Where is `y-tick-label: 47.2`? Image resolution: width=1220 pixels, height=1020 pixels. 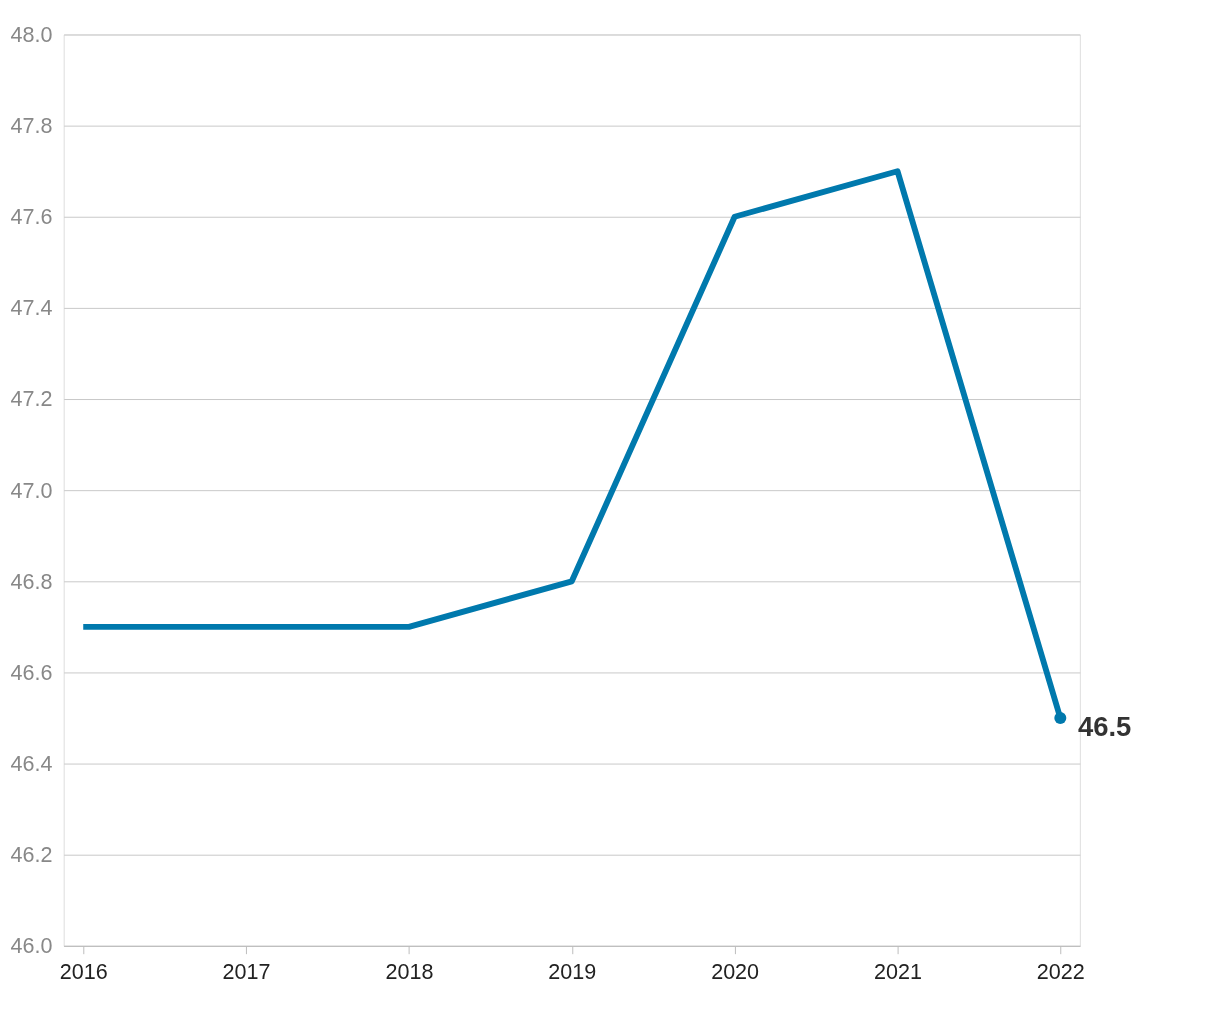 y-tick-label: 47.2 is located at coordinates (31, 399).